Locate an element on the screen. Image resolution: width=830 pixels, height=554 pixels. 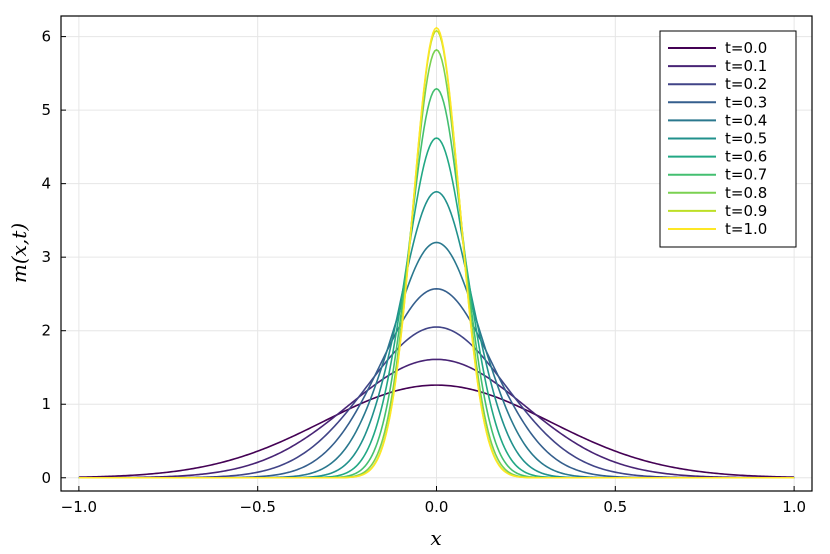
legend-label: t=1.0 is located at coordinates (746, 229).